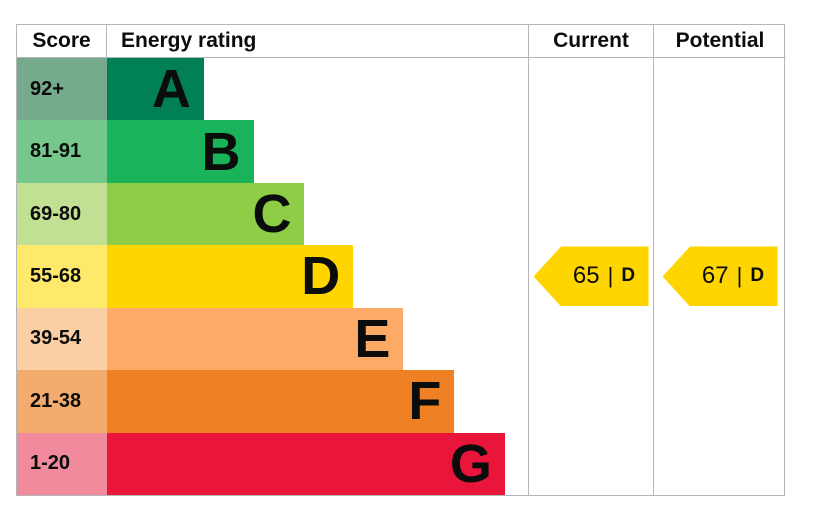  Describe the element at coordinates (586, 276) in the screenshot. I see `current-score-value: 65` at that location.